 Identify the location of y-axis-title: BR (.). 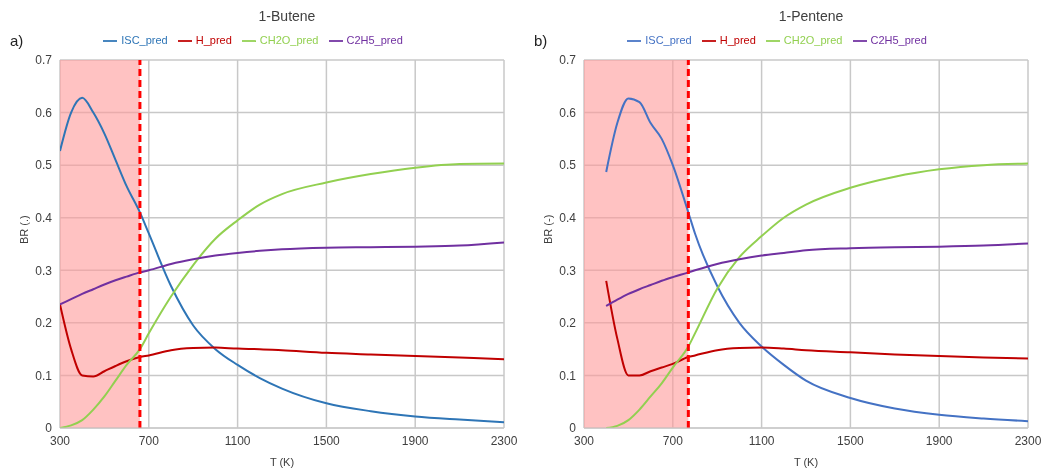
(23, 229).